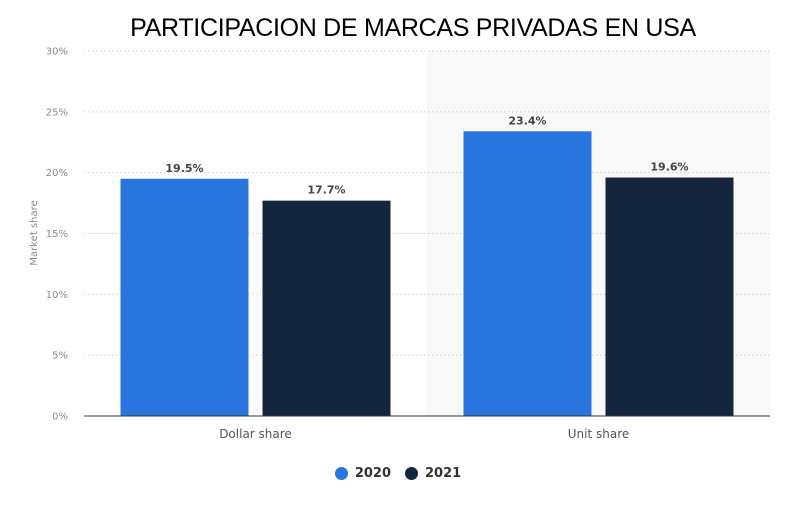 The width and height of the screenshot is (804, 521). I want to click on data-label: 19.6%, so click(669, 167).